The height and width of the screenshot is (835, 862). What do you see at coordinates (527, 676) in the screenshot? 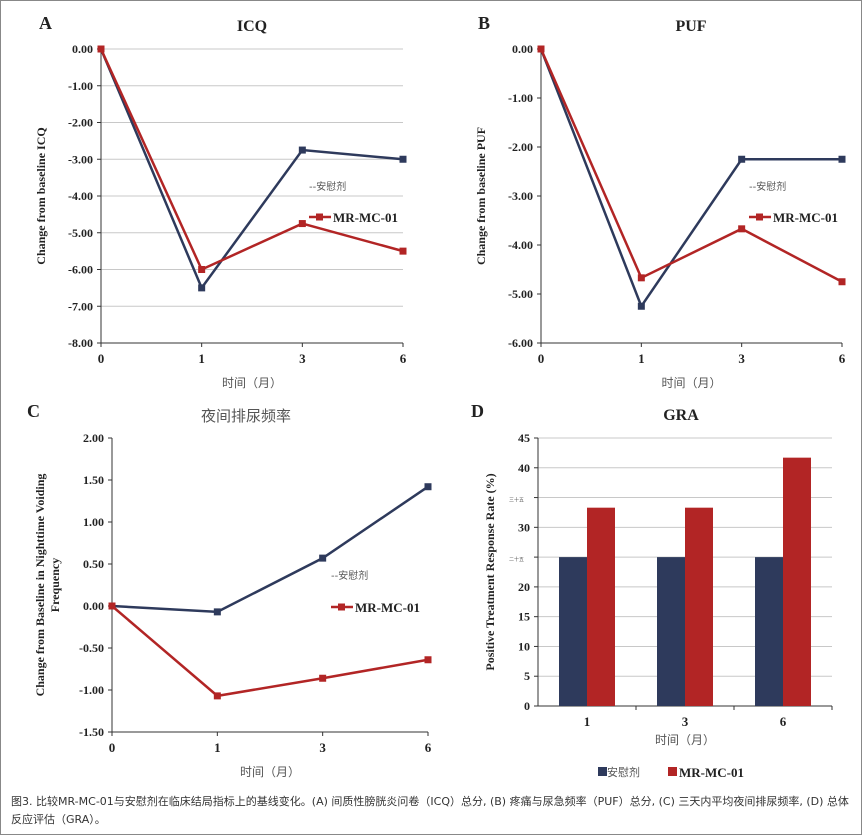
I see `y-tick-label: 5` at bounding box center [527, 676].